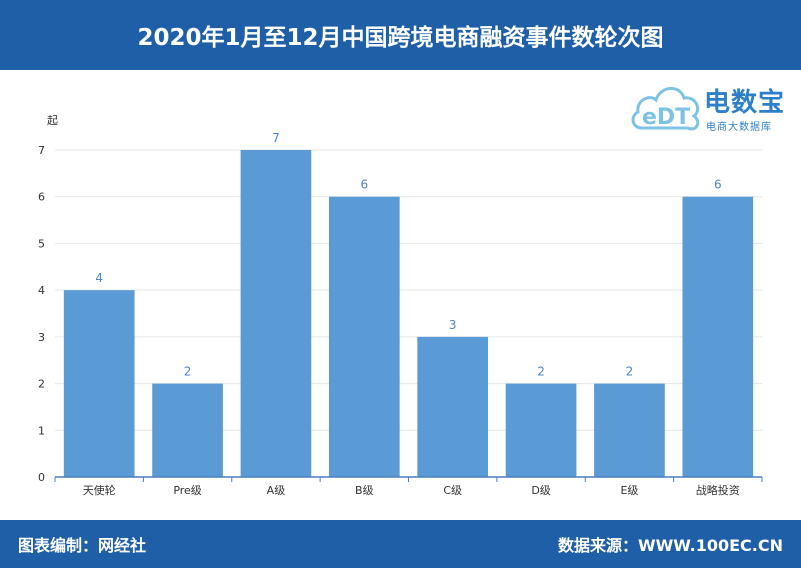 The height and width of the screenshot is (568, 801). I want to click on y-axis-label: 起, so click(52, 120).